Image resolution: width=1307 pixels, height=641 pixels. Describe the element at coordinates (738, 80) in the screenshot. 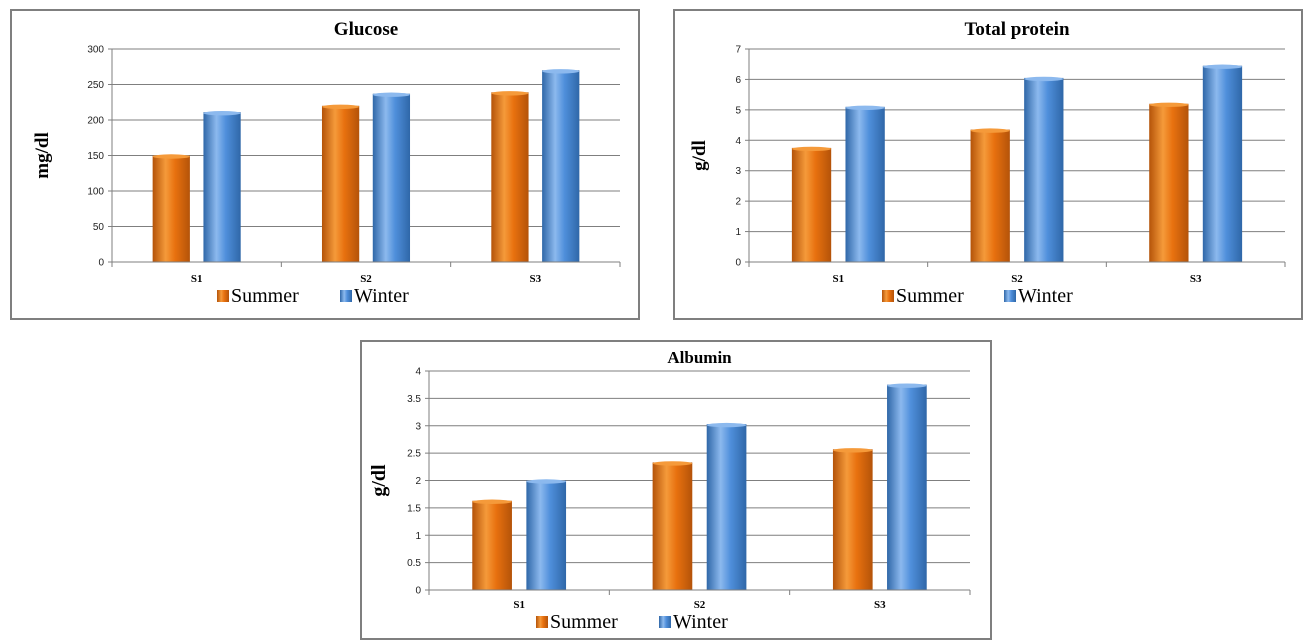

I see `y-tick-label: 6` at that location.